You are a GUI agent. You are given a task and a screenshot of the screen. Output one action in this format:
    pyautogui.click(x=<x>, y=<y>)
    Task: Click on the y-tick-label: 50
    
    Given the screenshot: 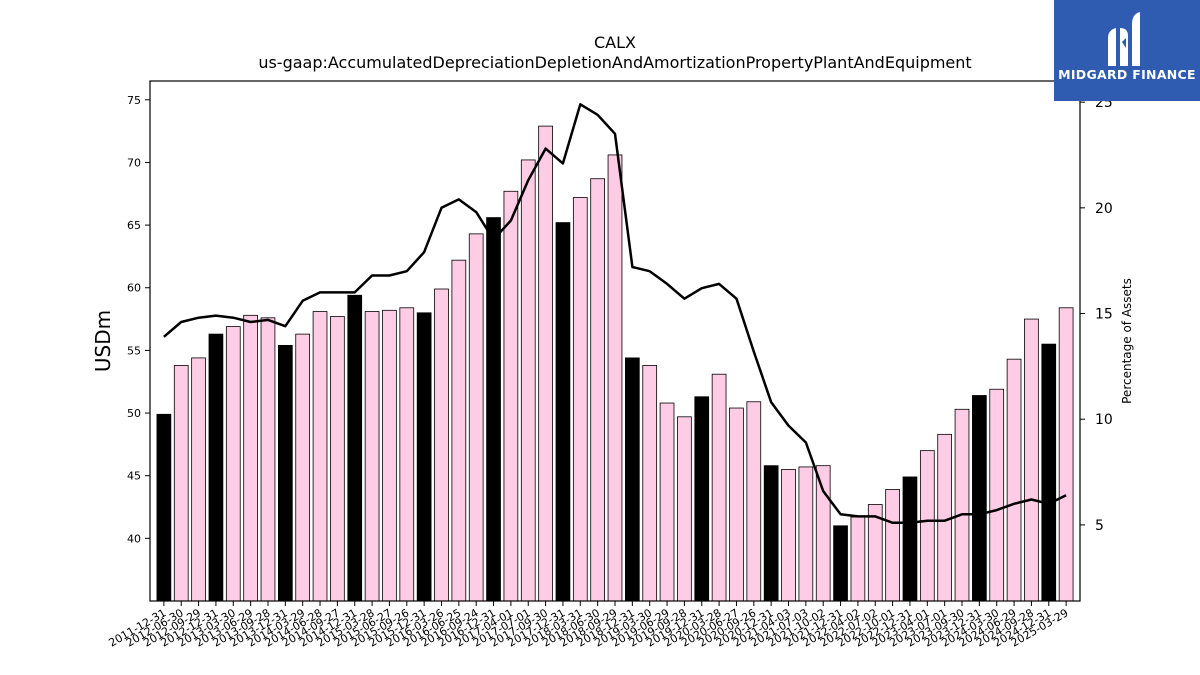 What is the action you would take?
    pyautogui.click(x=134, y=413)
    